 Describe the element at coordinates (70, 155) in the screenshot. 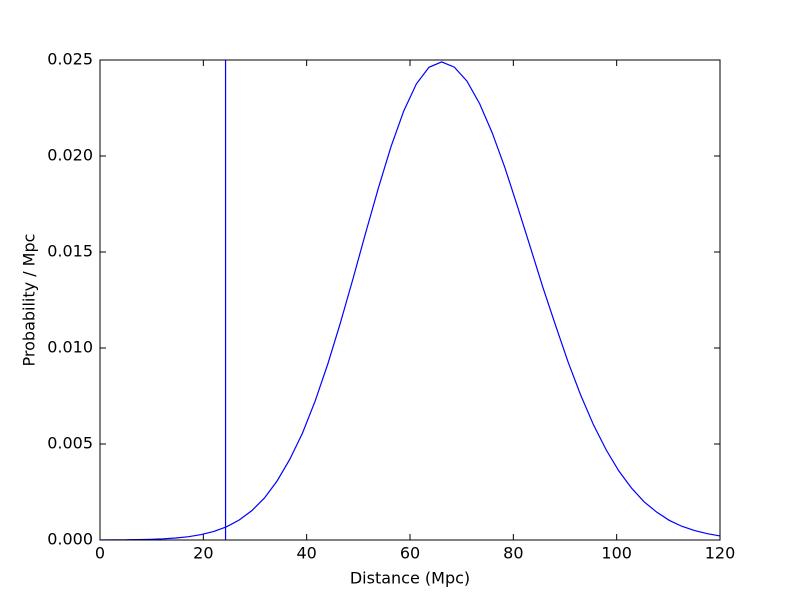

I see `y-tick-label: 0.020` at that location.